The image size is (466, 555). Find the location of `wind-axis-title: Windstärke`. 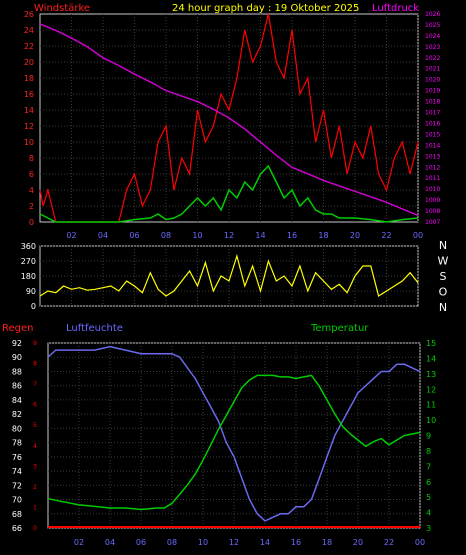

wind-axis-title: Windstärke is located at coordinates (62, 8).